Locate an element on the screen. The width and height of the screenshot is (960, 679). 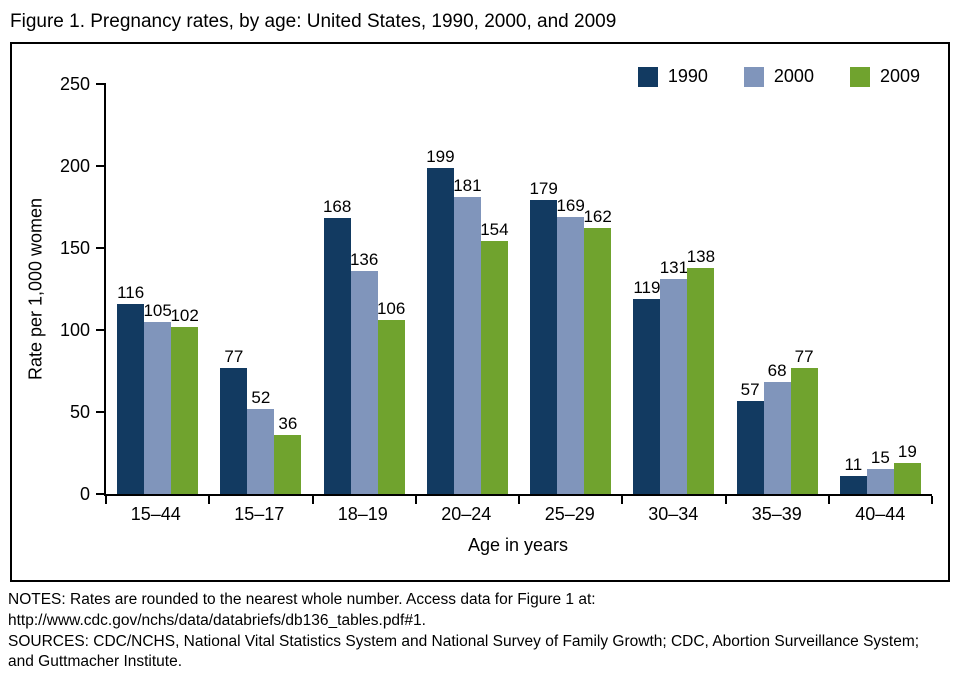
legend-swatch-1990 is located at coordinates (647, 76).